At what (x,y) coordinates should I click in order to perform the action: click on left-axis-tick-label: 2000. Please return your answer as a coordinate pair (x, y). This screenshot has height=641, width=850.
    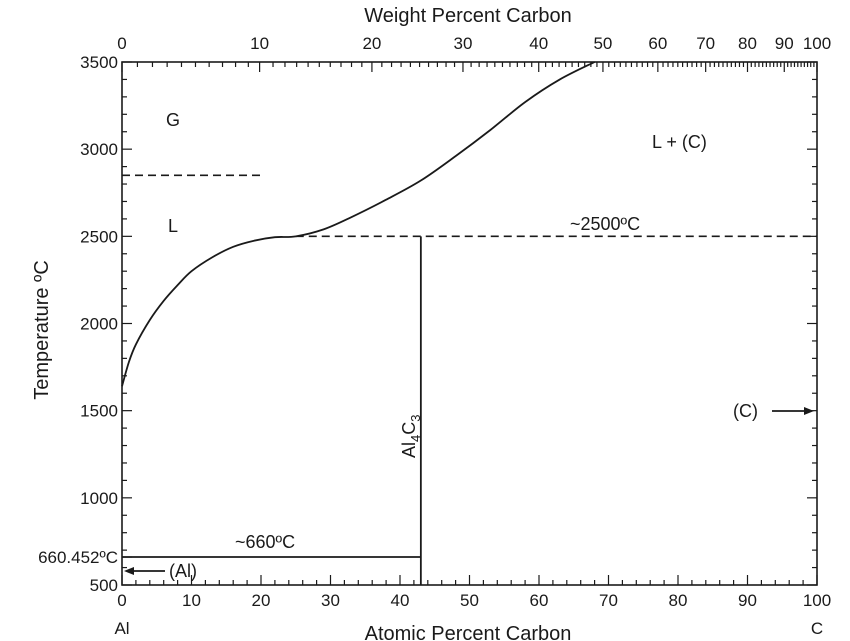
    Looking at the image, I should click on (99, 324).